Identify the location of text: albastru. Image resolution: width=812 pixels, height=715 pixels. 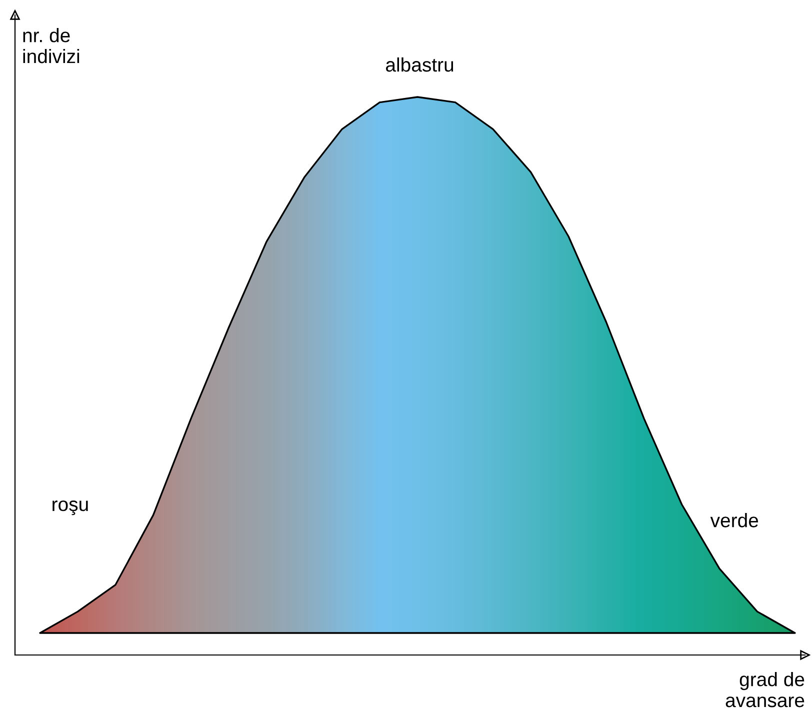
(420, 64).